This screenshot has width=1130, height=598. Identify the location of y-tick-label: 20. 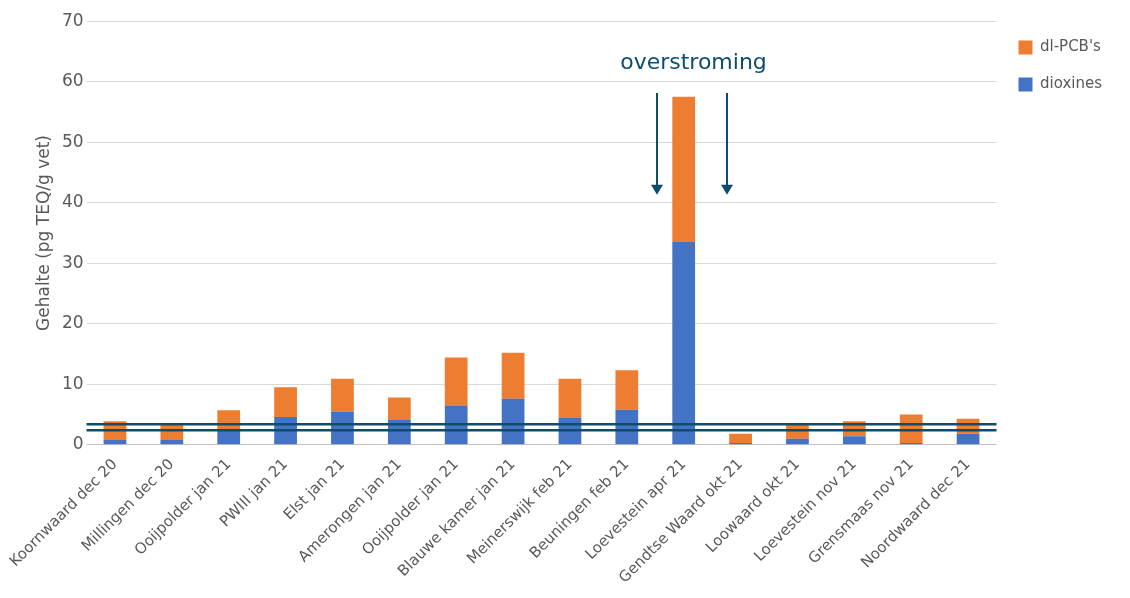
(72, 322).